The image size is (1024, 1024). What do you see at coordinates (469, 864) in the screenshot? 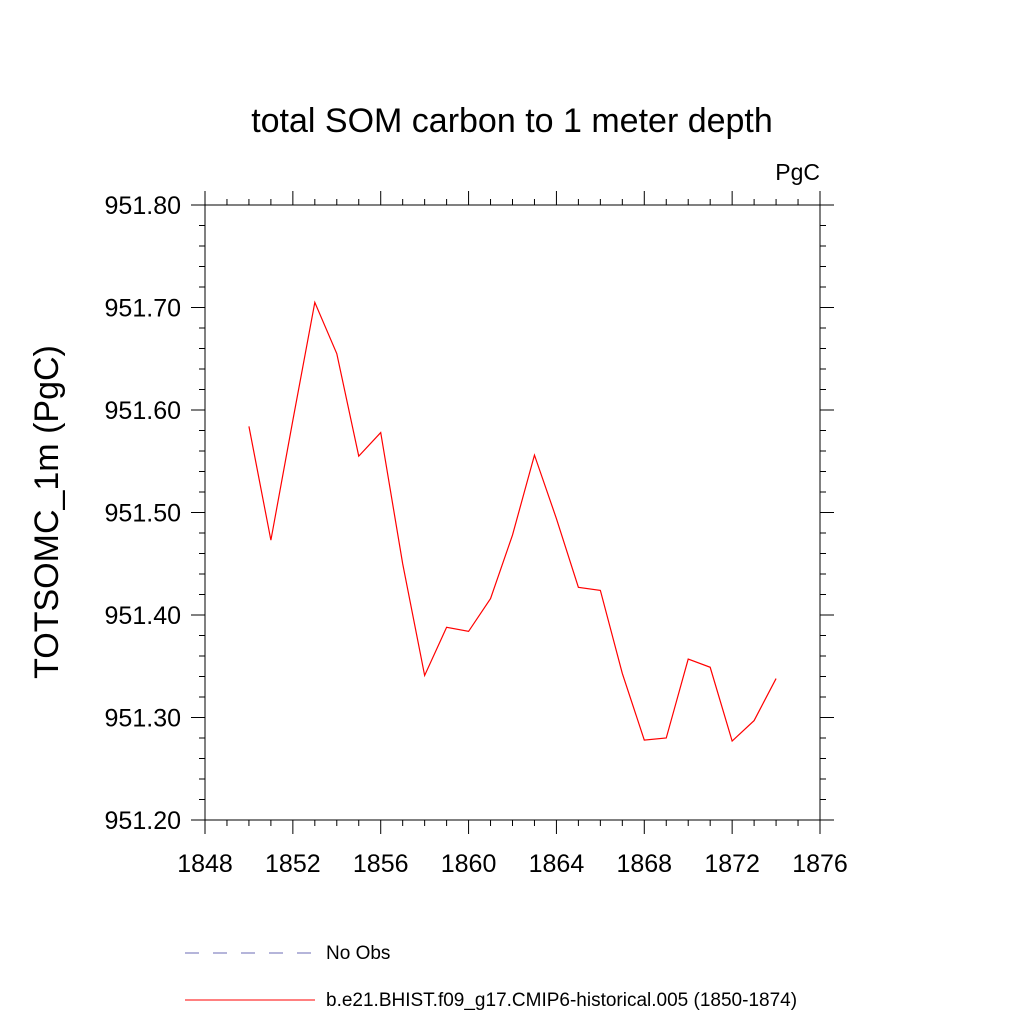
I see `x-tick-label: 1860` at bounding box center [469, 864].